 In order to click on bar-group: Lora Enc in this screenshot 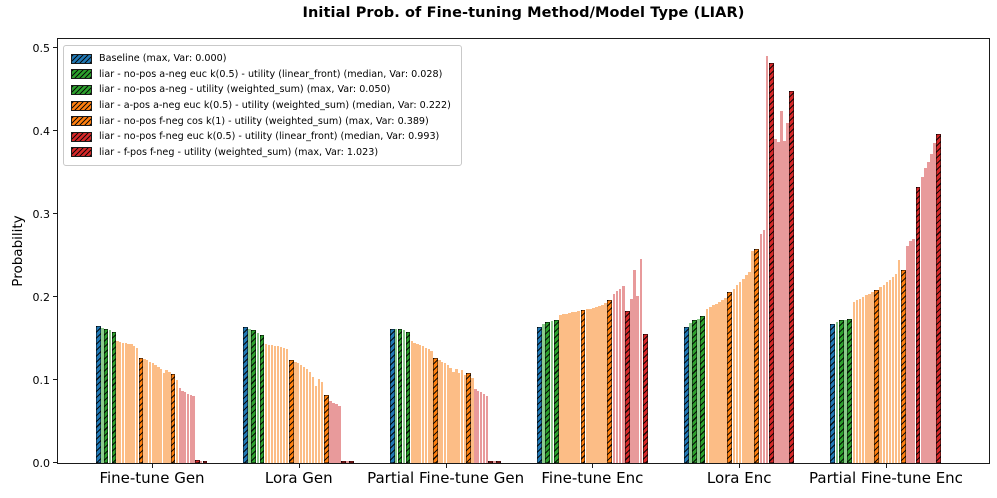, I will do `click(739, 263)`.